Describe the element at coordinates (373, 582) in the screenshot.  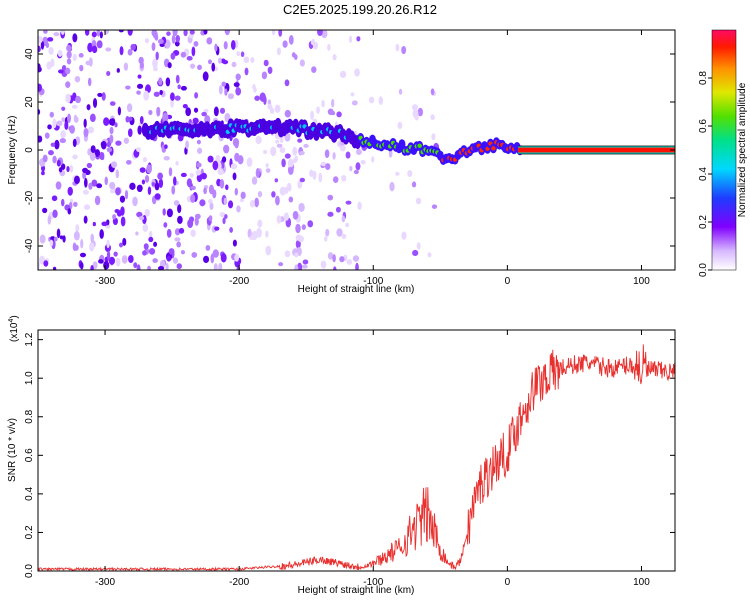
I see `1-xtick-label: -100` at that location.